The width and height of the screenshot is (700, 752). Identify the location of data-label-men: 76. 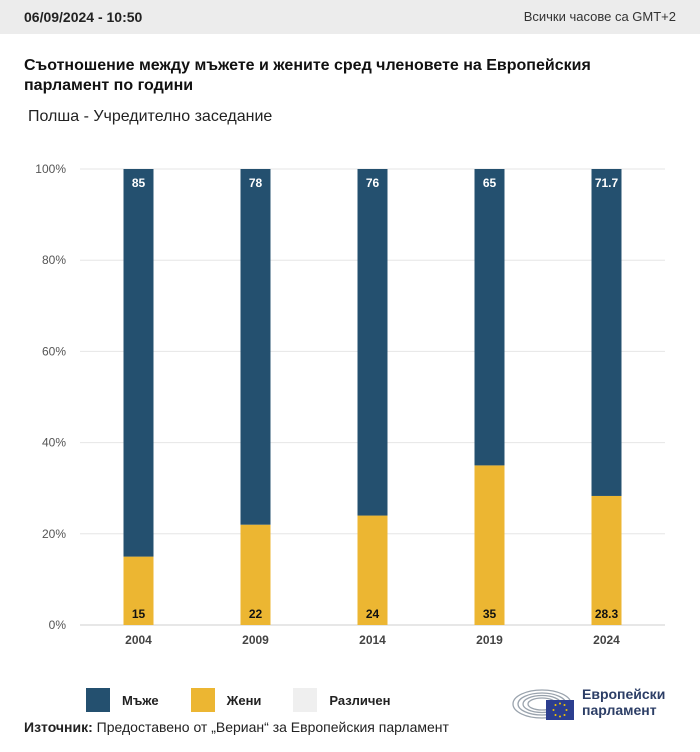
(373, 183).